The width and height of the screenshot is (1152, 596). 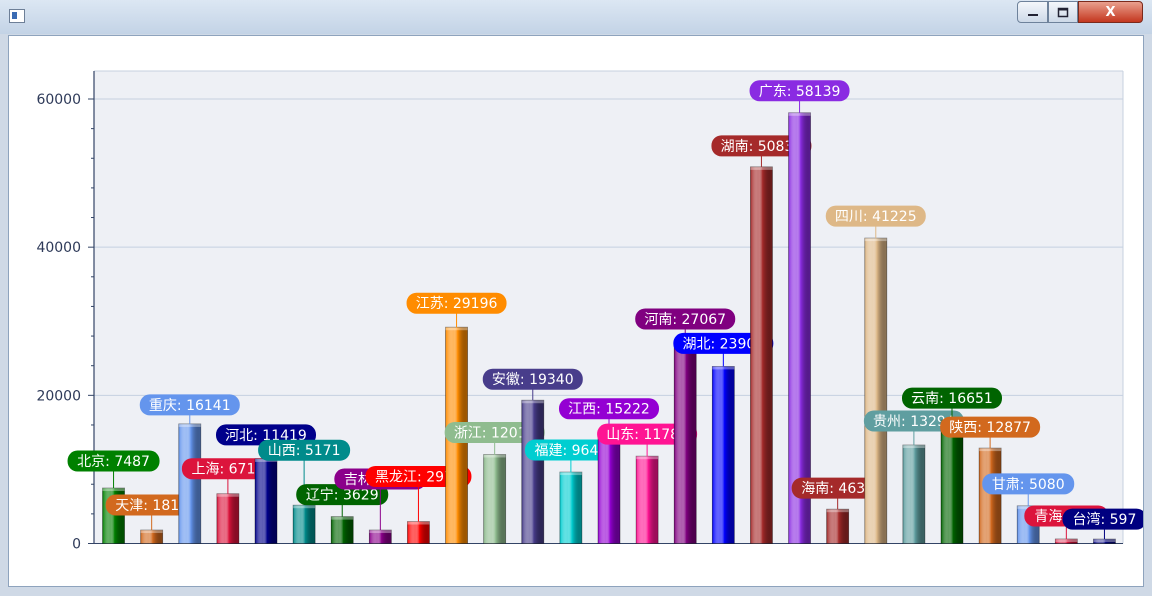 I want to click on data-label: 湖南: 50838, so click(x=762, y=147).